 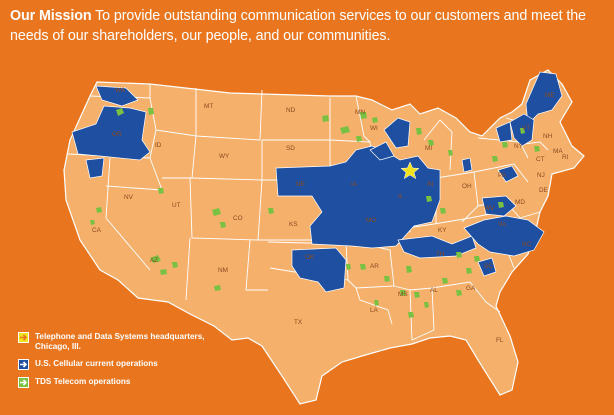 What do you see at coordinates (117, 134) in the screenshot?
I see `state-label: OR` at bounding box center [117, 134].